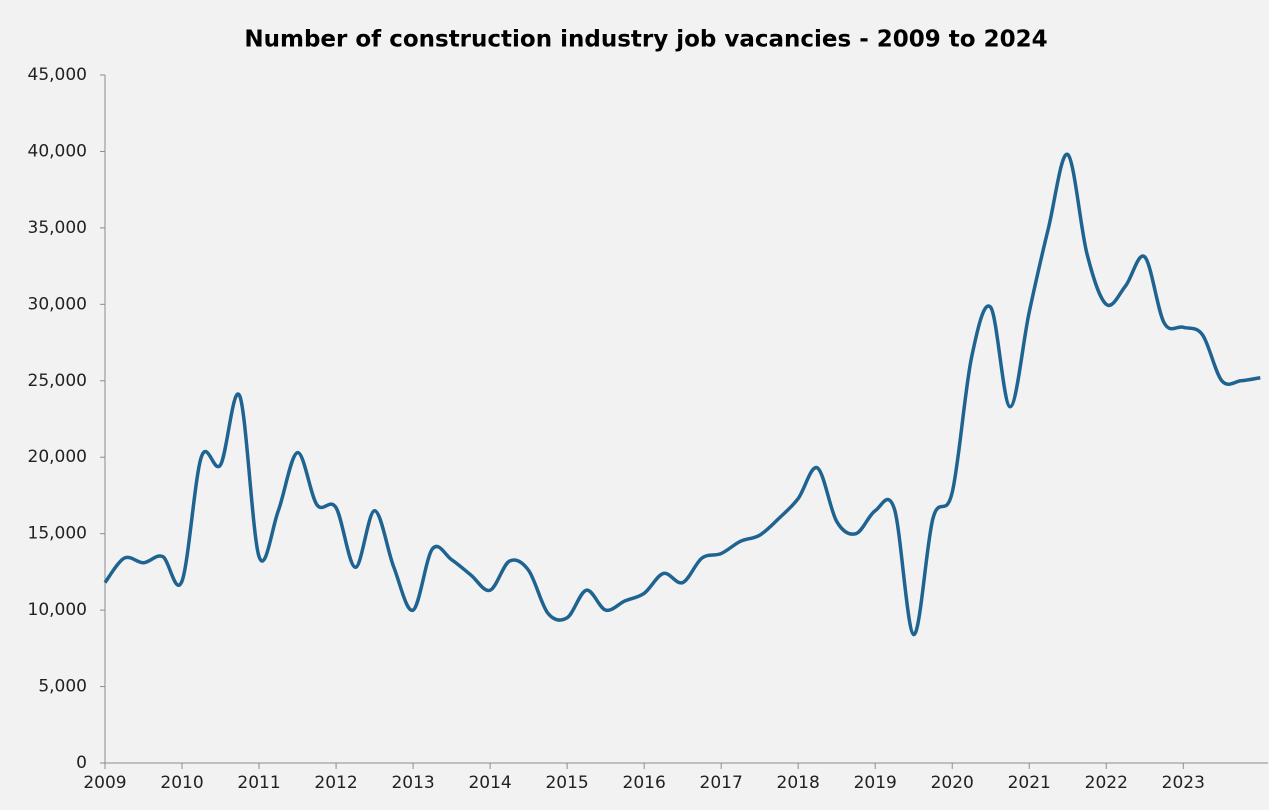 The image size is (1269, 810). What do you see at coordinates (57, 228) in the screenshot?
I see `y-tick-label: 35,000` at bounding box center [57, 228].